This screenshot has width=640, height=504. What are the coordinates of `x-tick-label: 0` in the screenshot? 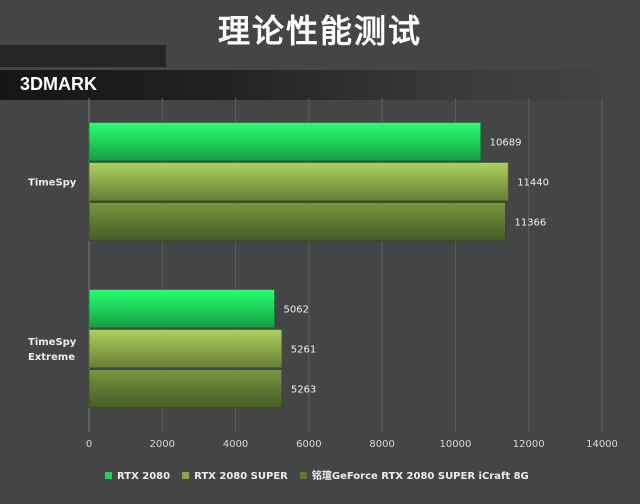 It's located at (89, 444).